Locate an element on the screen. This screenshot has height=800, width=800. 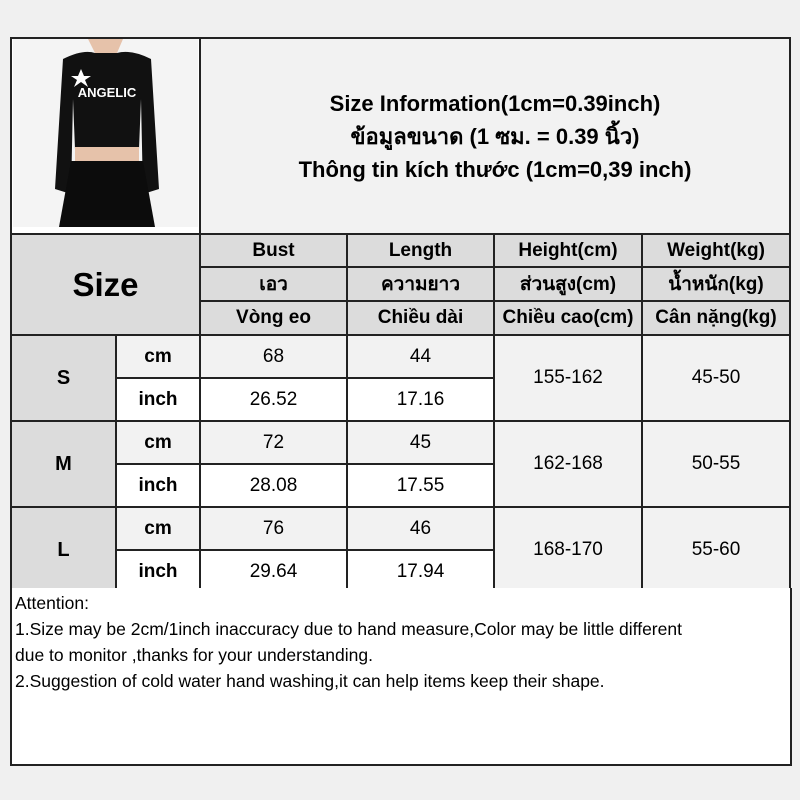
bust-cm: 68 is located at coordinates (273, 356).